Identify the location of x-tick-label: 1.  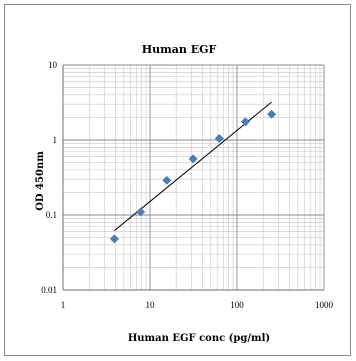
(63, 305).